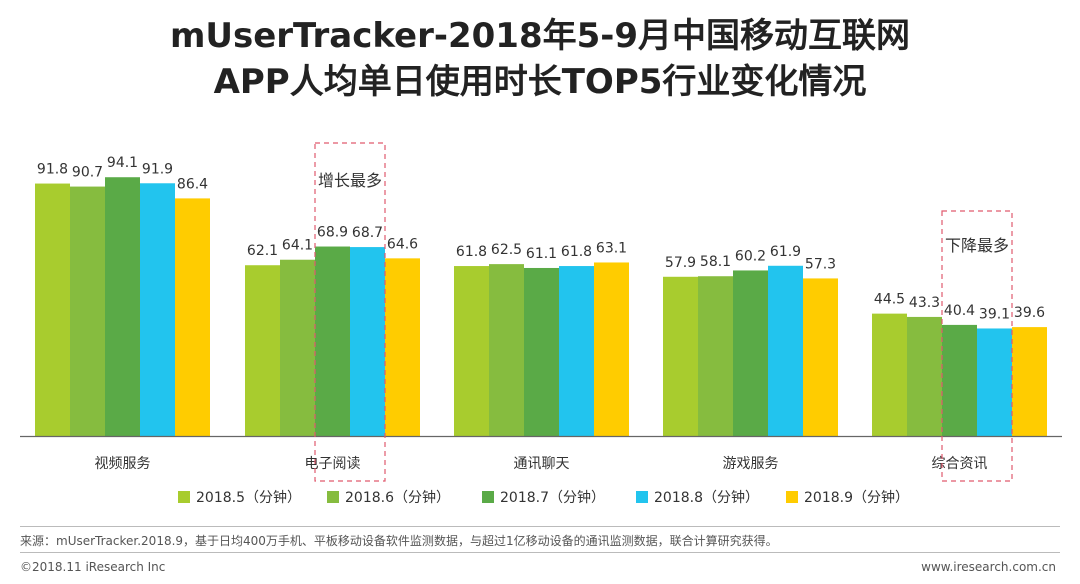 The image size is (1080, 584). Describe the element at coordinates (123, 464) in the screenshot. I see `category-label-0: 视频服务` at that location.